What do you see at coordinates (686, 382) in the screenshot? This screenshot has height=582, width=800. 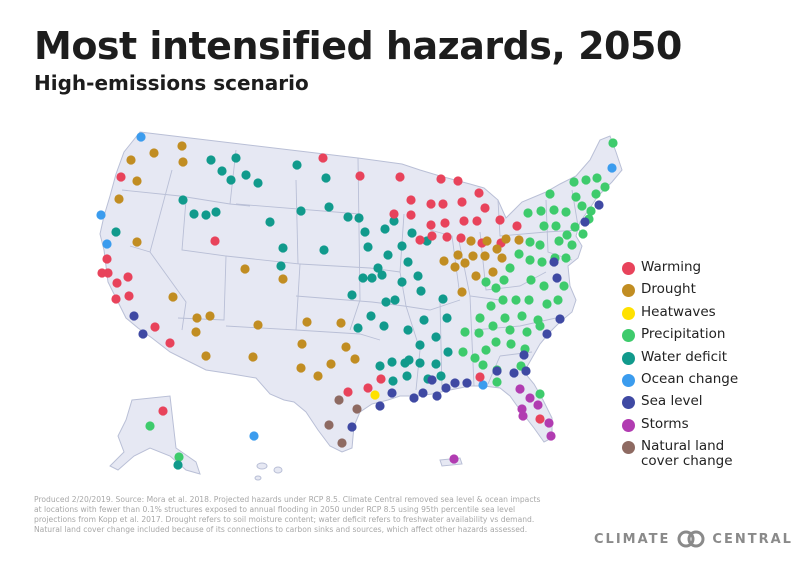 I see `legend-item-ocean-change: Ocean change` at bounding box center [686, 382].